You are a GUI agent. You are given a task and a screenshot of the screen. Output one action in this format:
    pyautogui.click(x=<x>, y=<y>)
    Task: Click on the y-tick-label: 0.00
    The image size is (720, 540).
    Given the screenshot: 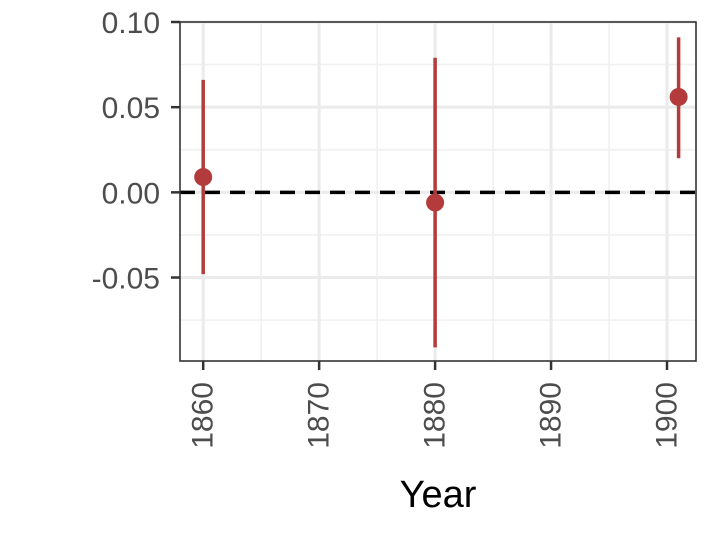 What is the action you would take?
    pyautogui.click(x=131, y=193)
    